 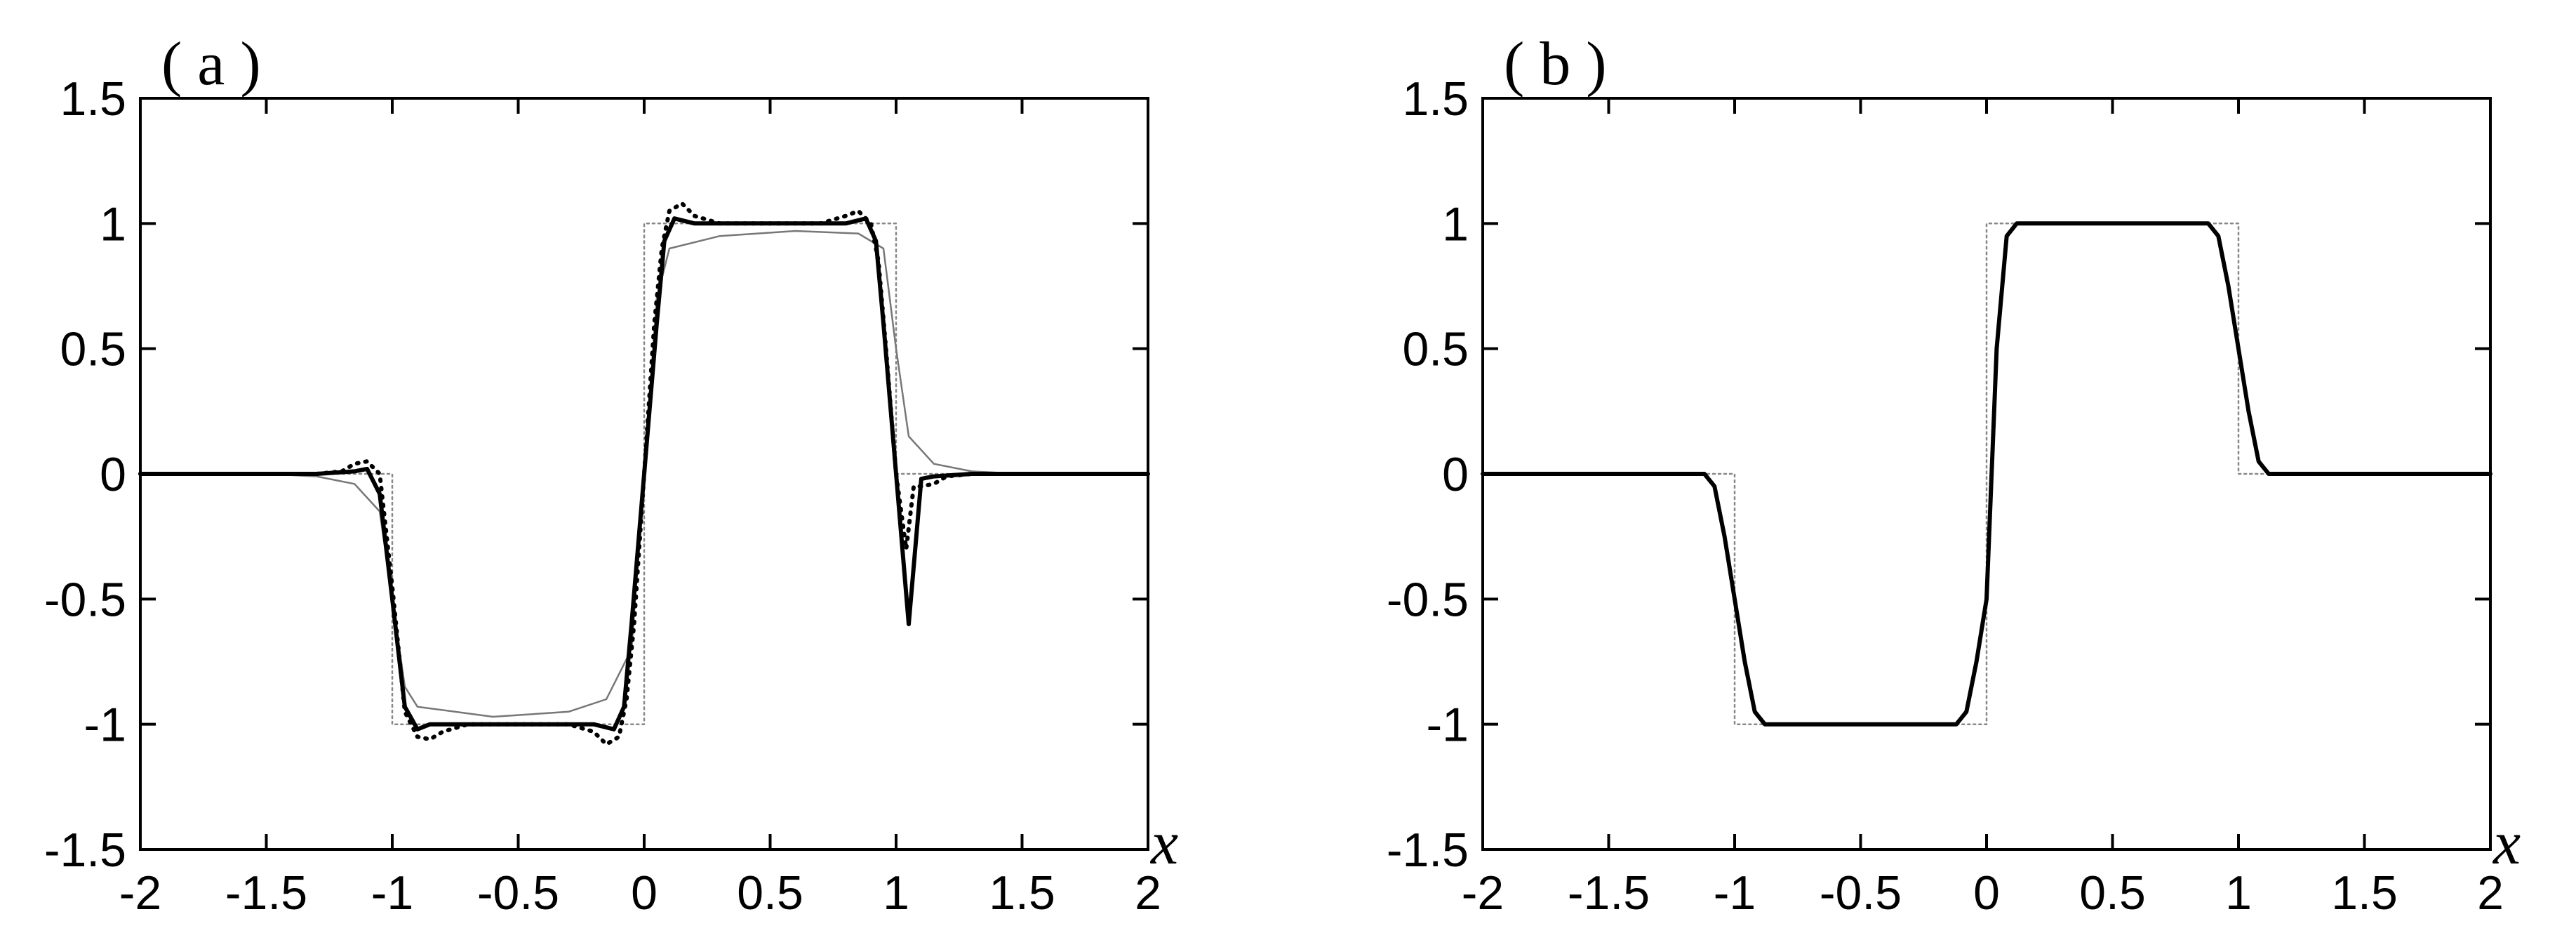 What do you see at coordinates (211, 64) in the screenshot?
I see `panel-label: ( a )` at bounding box center [211, 64].